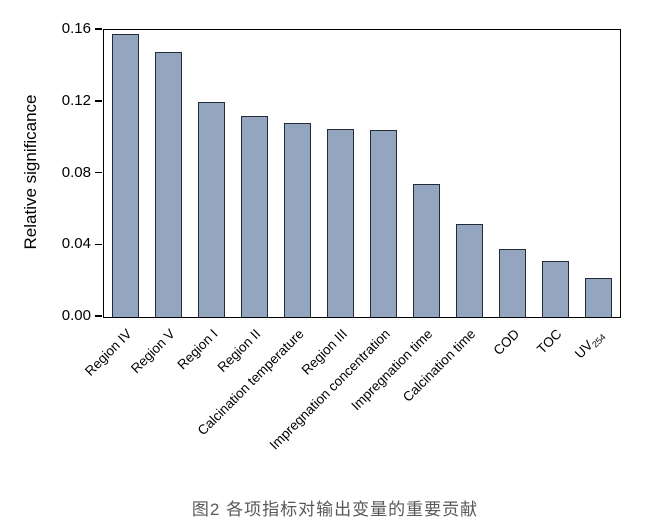 The image size is (670, 529). What do you see at coordinates (76, 315) in the screenshot?
I see `y-tick-label: 0.00` at bounding box center [76, 315].